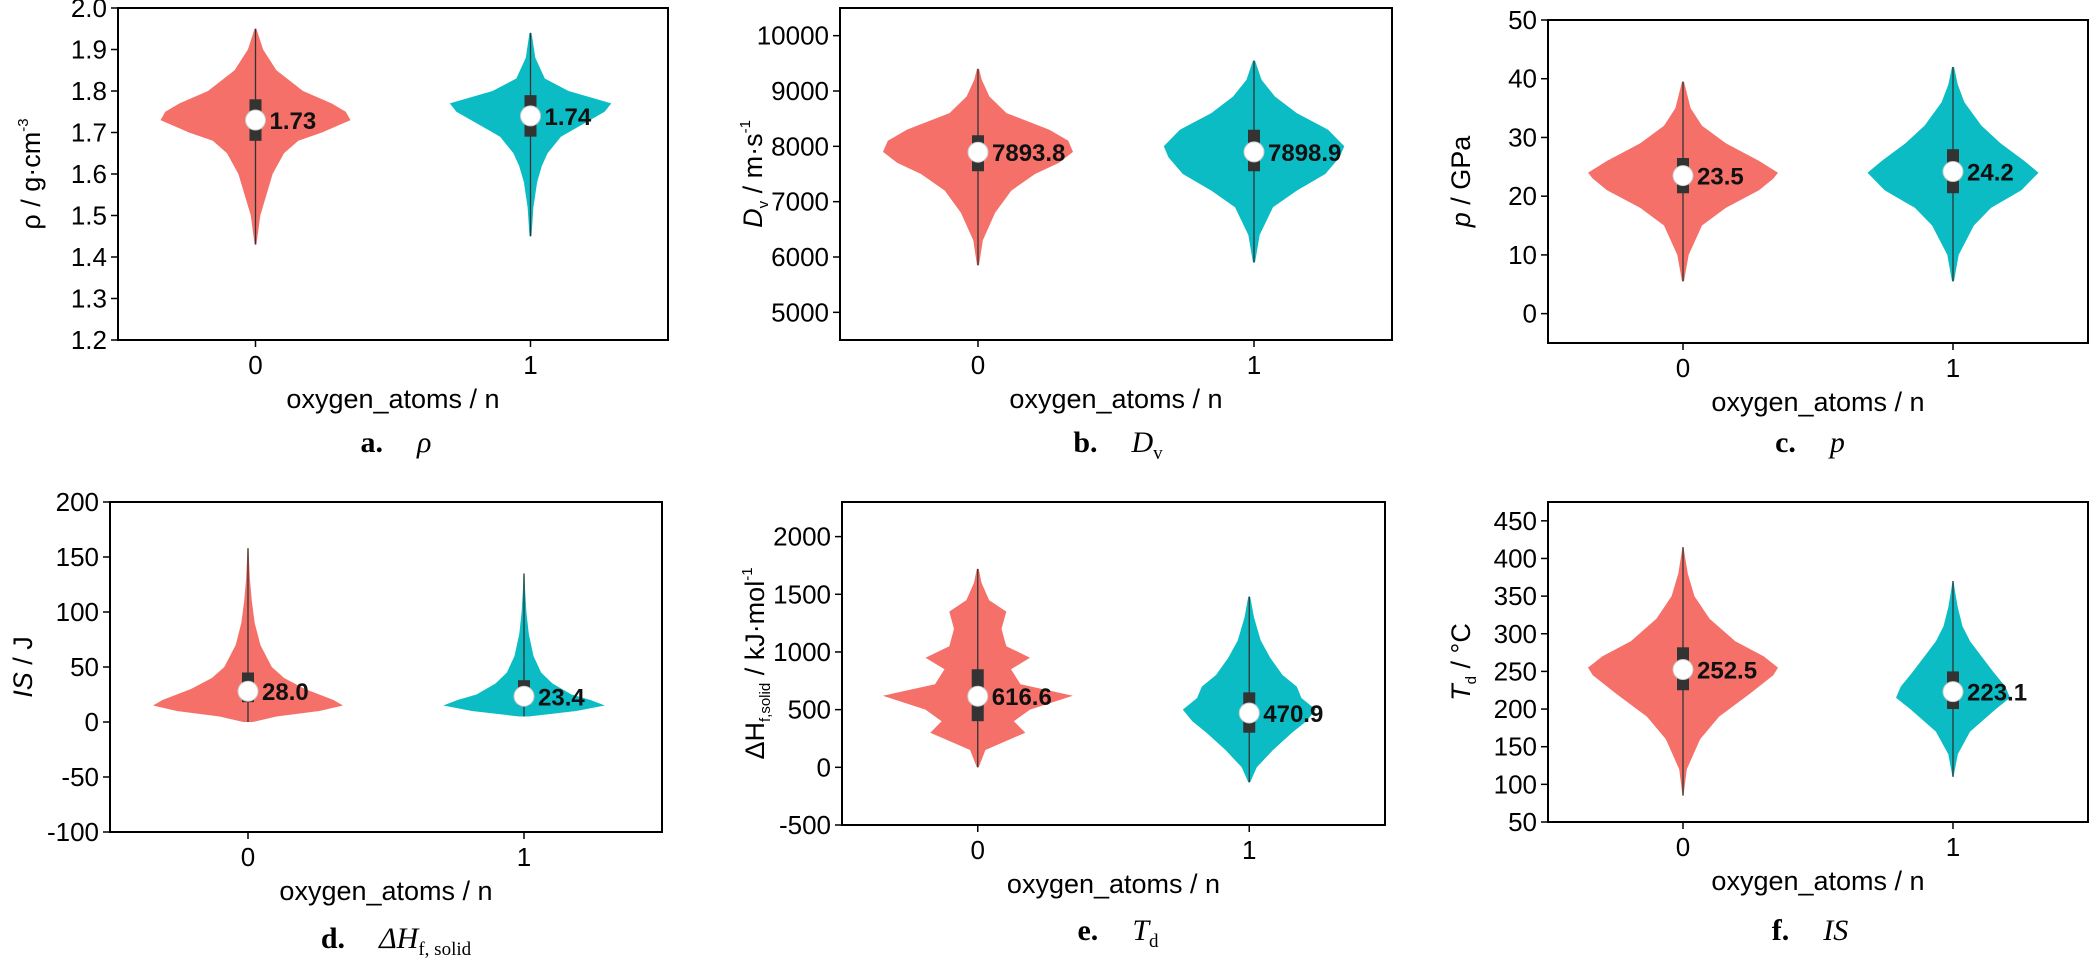 This screenshot has height=969, width=2098. I want to click on ytick-label-0-3: 1.5, so click(89, 216).